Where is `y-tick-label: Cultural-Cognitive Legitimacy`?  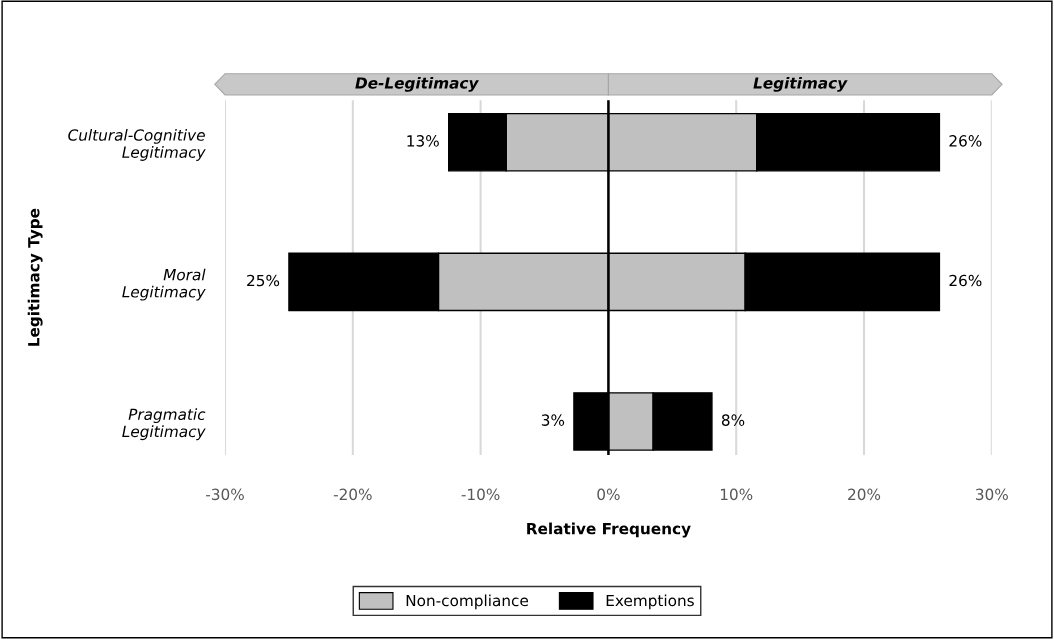
y-tick-label: Cultural-Cognitive Legitimacy is located at coordinates (137, 145).